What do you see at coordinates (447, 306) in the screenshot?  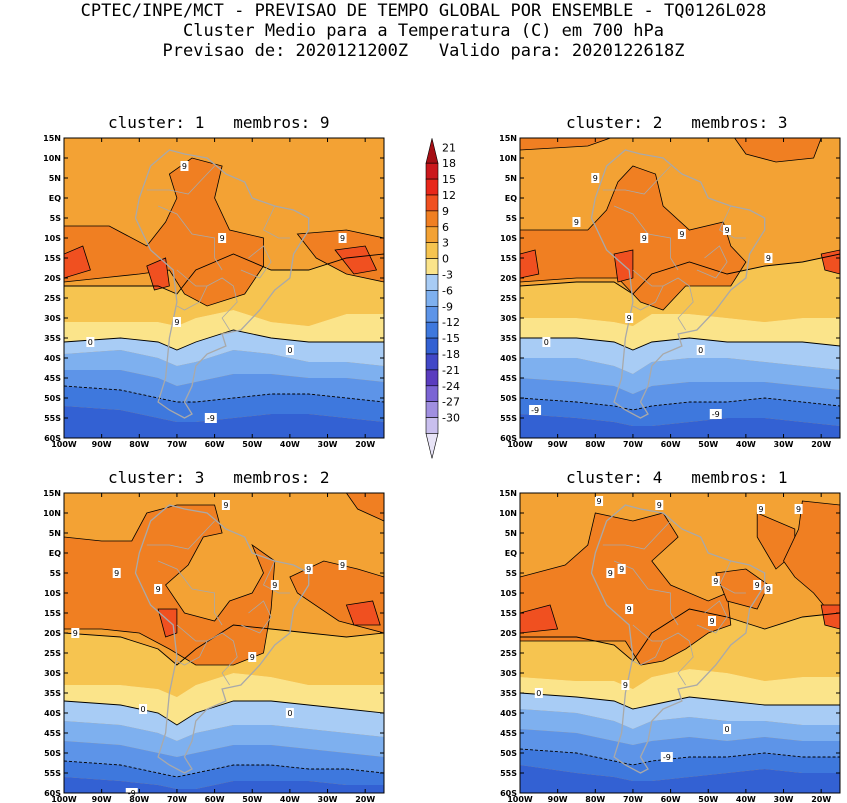 I see `colorbar-label: -9` at bounding box center [447, 306].